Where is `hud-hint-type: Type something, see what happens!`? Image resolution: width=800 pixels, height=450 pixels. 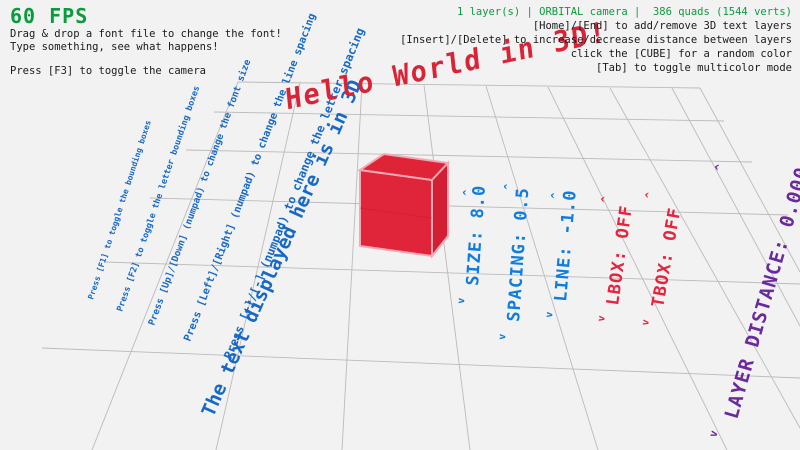
hud-hint-type: Type something, see what happens! is located at coordinates (114, 47).